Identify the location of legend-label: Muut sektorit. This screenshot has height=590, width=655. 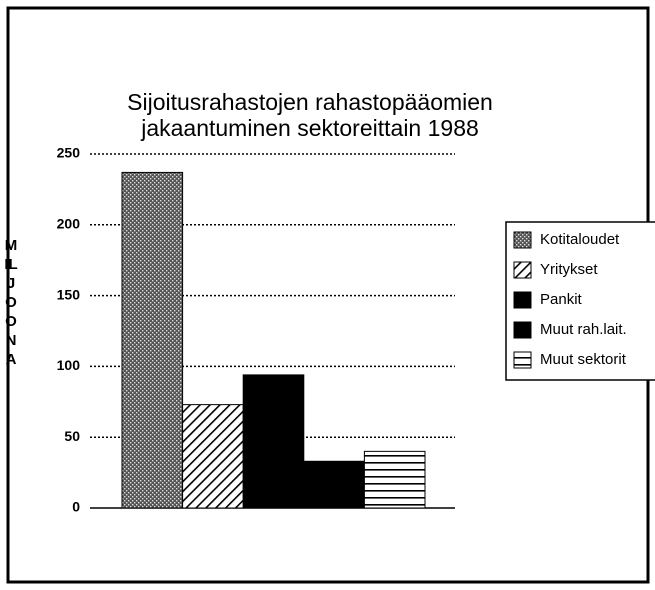
(583, 359).